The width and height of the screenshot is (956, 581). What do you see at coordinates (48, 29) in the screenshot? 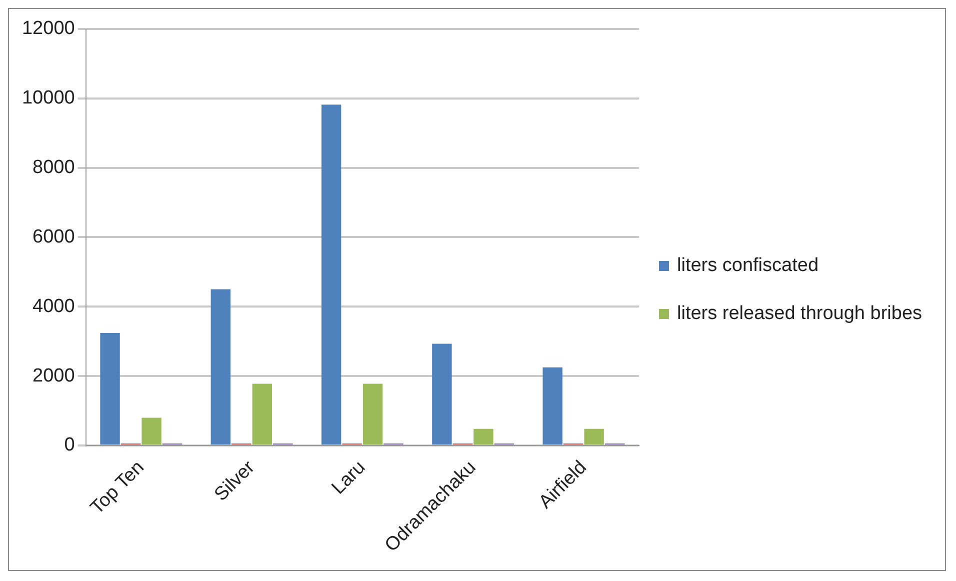
I see `y-tick-label: 12000` at bounding box center [48, 29].